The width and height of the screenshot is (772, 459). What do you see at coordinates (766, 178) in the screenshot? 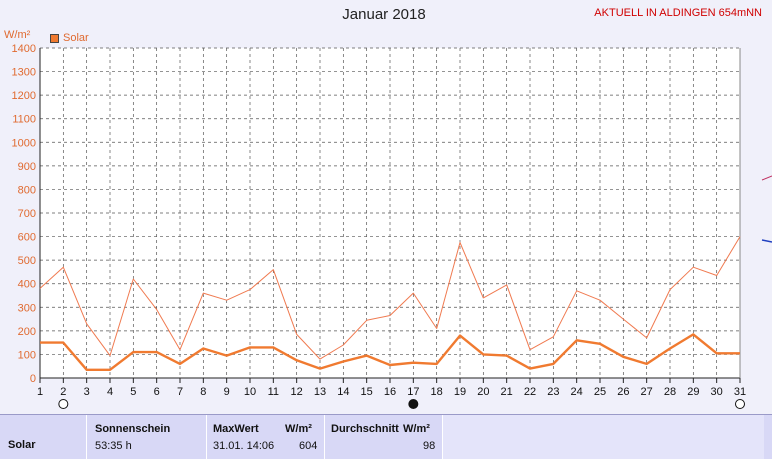
I see `edge-mark-red` at bounding box center [766, 178].